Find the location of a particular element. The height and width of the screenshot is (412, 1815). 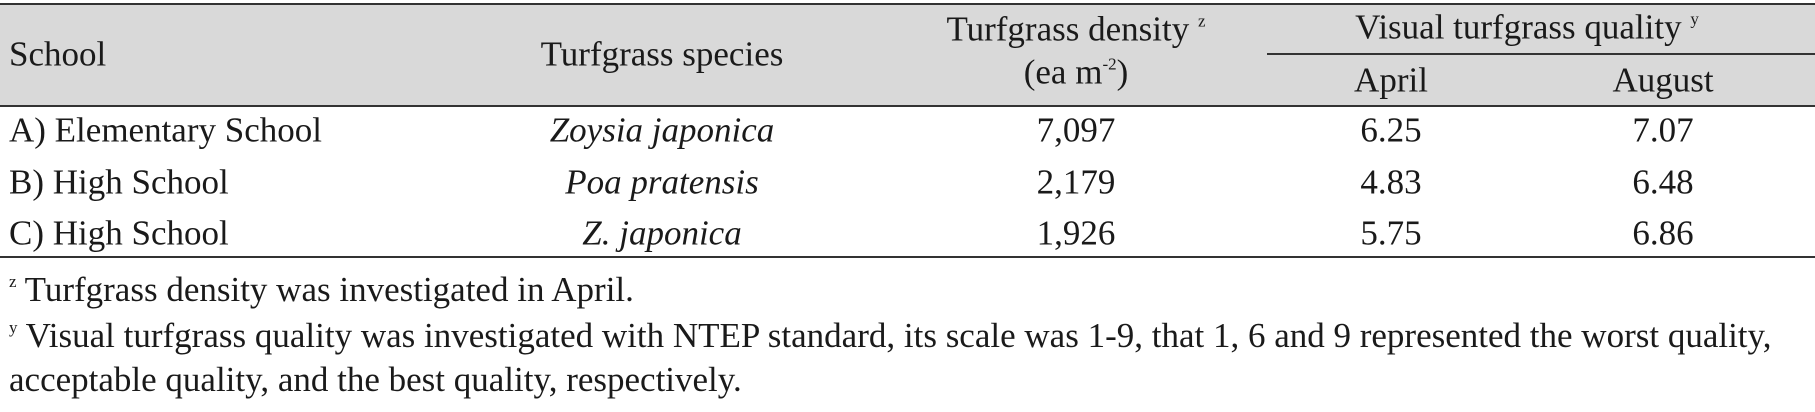

header-quality-text: Visual turfgrass quality is located at coordinates (1518, 27).